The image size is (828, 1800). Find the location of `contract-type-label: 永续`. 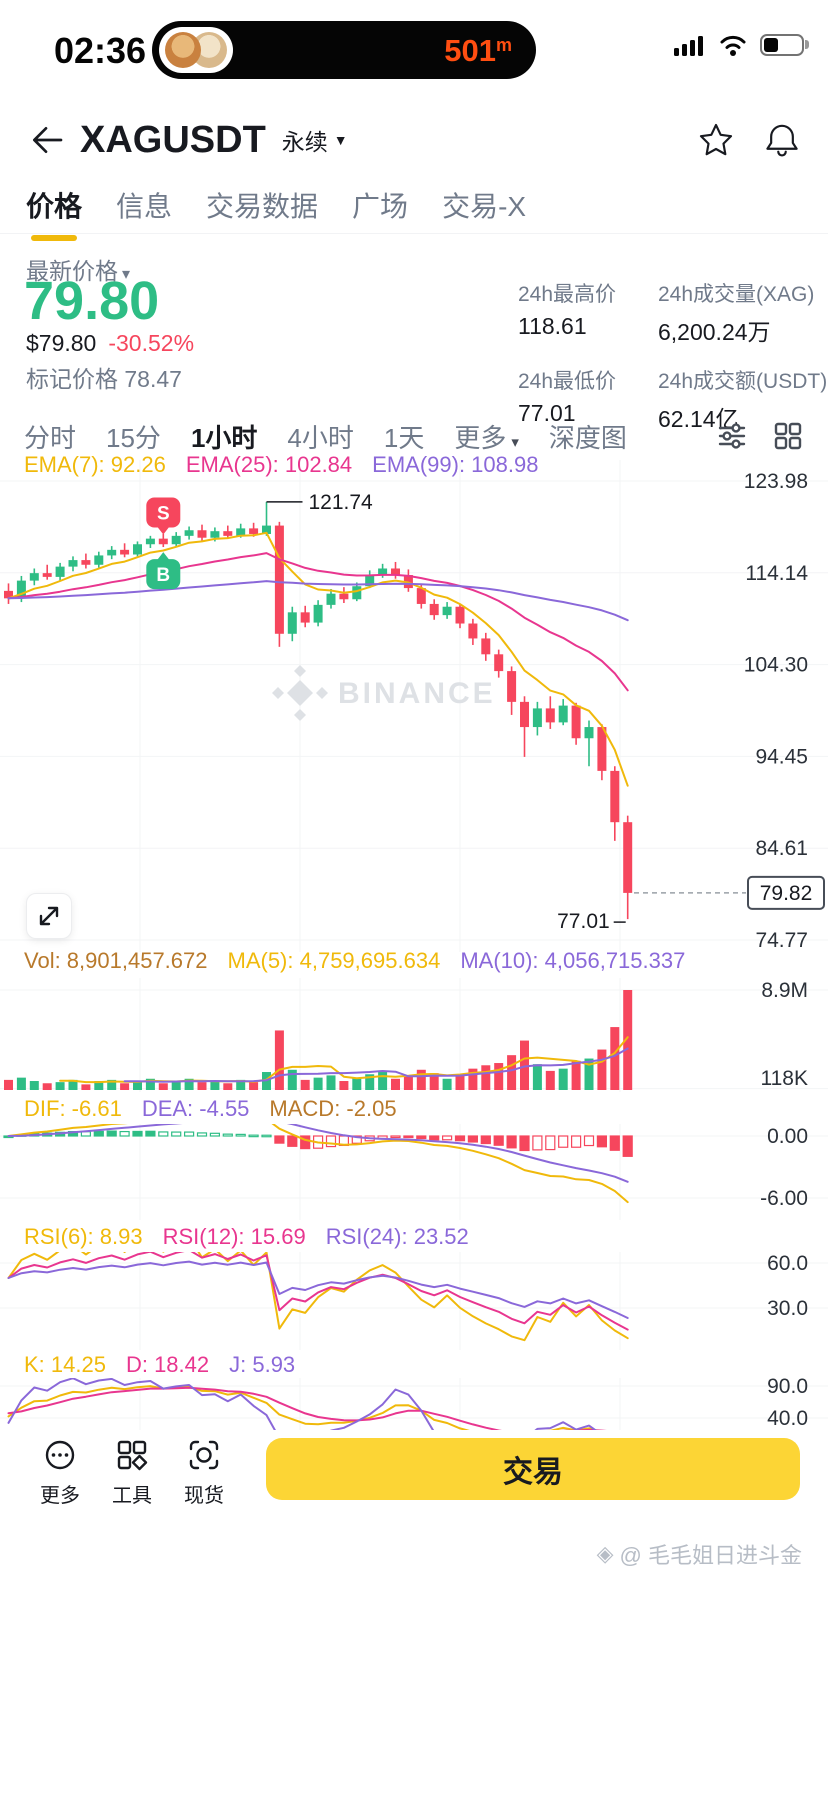

contract-type-label: 永续 is located at coordinates (304, 142).